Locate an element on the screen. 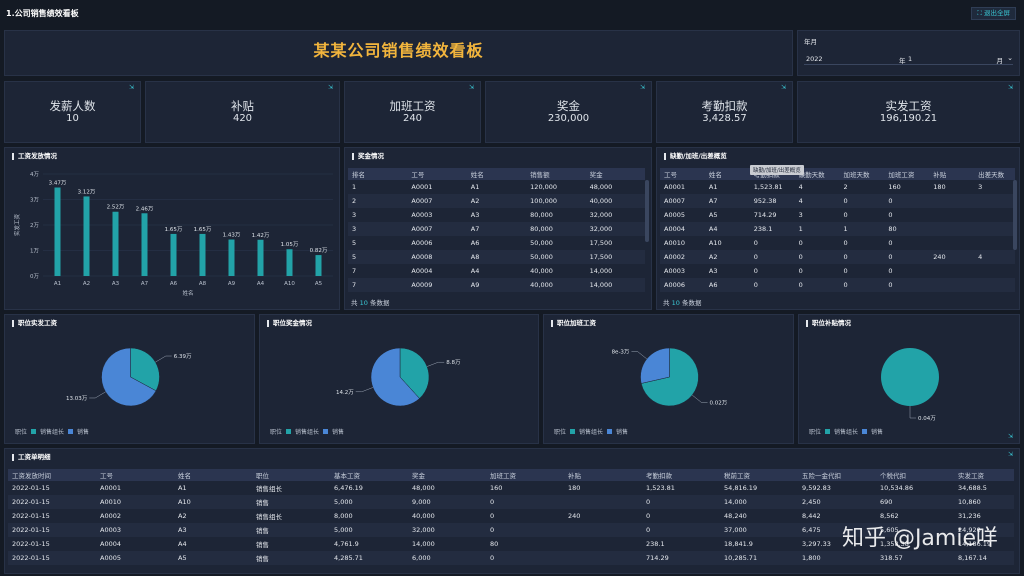 The height and width of the screenshot is (576, 1024). label-line is located at coordinates (364, 390).